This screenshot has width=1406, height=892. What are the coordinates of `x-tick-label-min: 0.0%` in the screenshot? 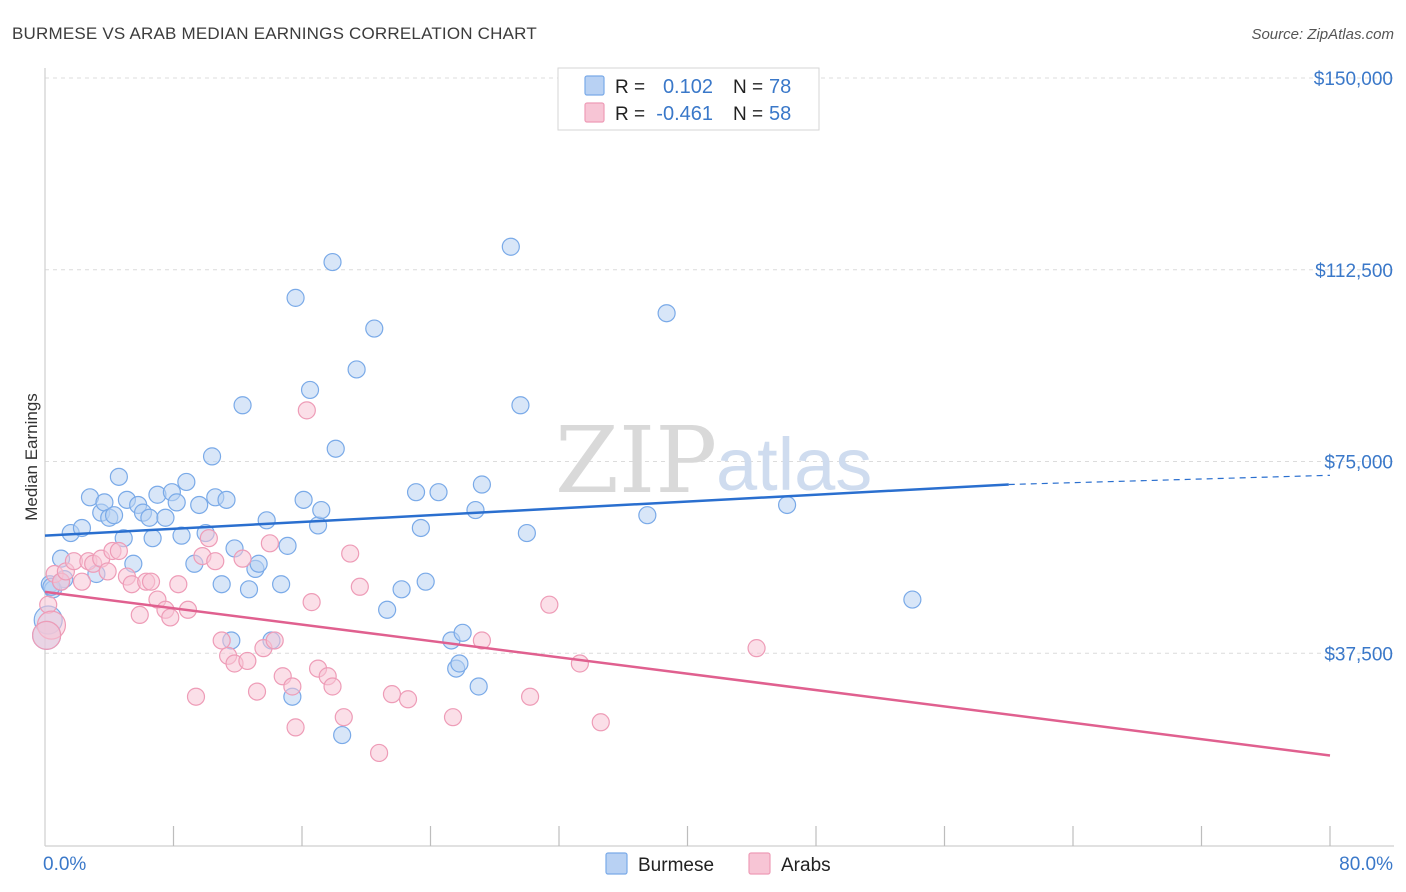 It's located at (64, 864).